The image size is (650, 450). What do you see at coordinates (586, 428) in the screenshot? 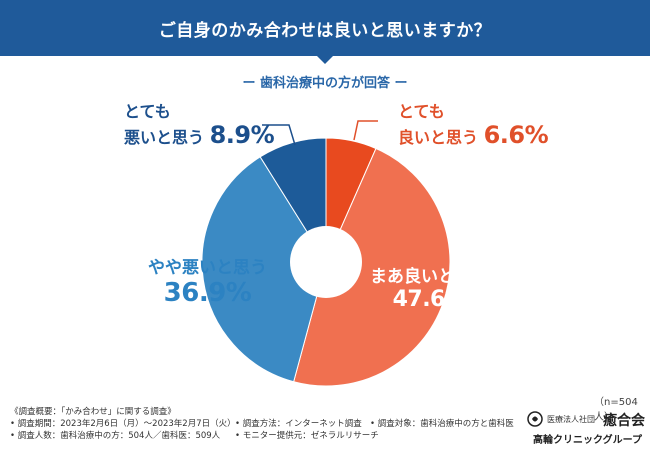
I see `clinic-logo: 医療法人社団 癒合会 高輪クリニックグループ` at bounding box center [586, 428].